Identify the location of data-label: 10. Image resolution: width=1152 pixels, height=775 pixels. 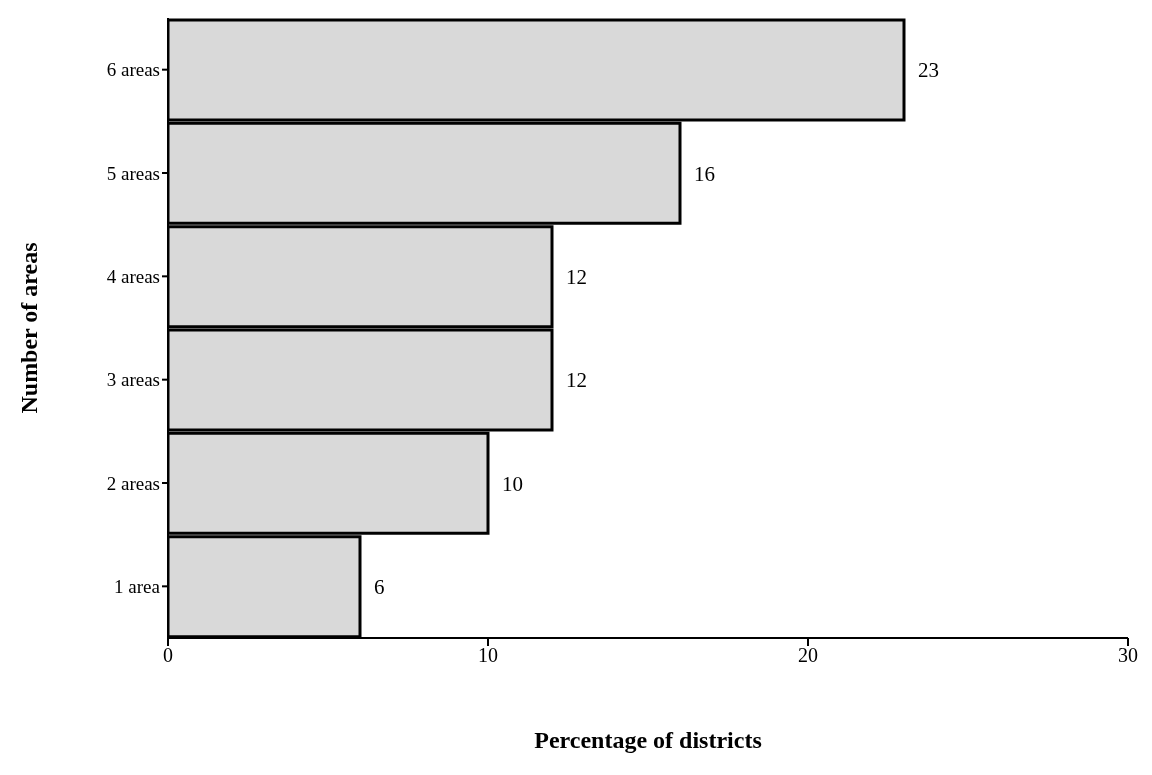
(512, 483).